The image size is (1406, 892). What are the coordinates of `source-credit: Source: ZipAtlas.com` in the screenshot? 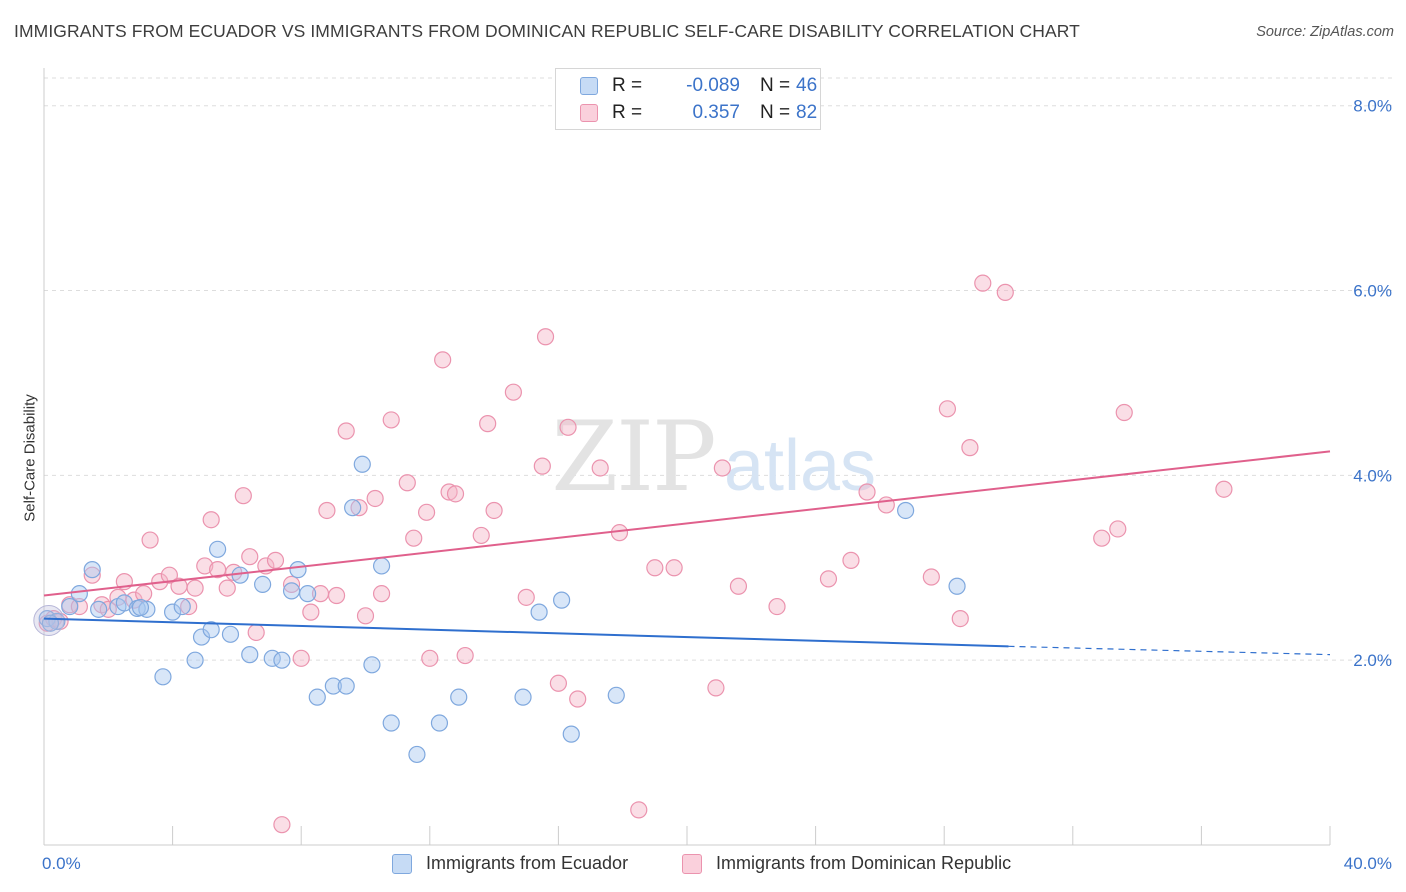 It's located at (1325, 32).